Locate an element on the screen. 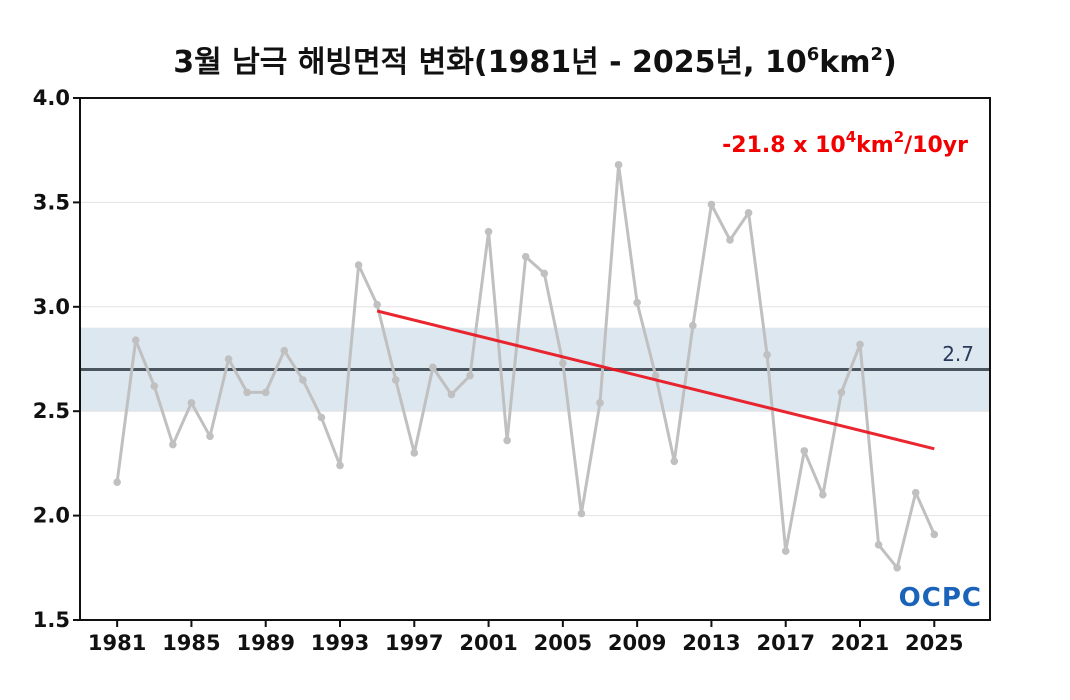  trend-line is located at coordinates (655, 380).